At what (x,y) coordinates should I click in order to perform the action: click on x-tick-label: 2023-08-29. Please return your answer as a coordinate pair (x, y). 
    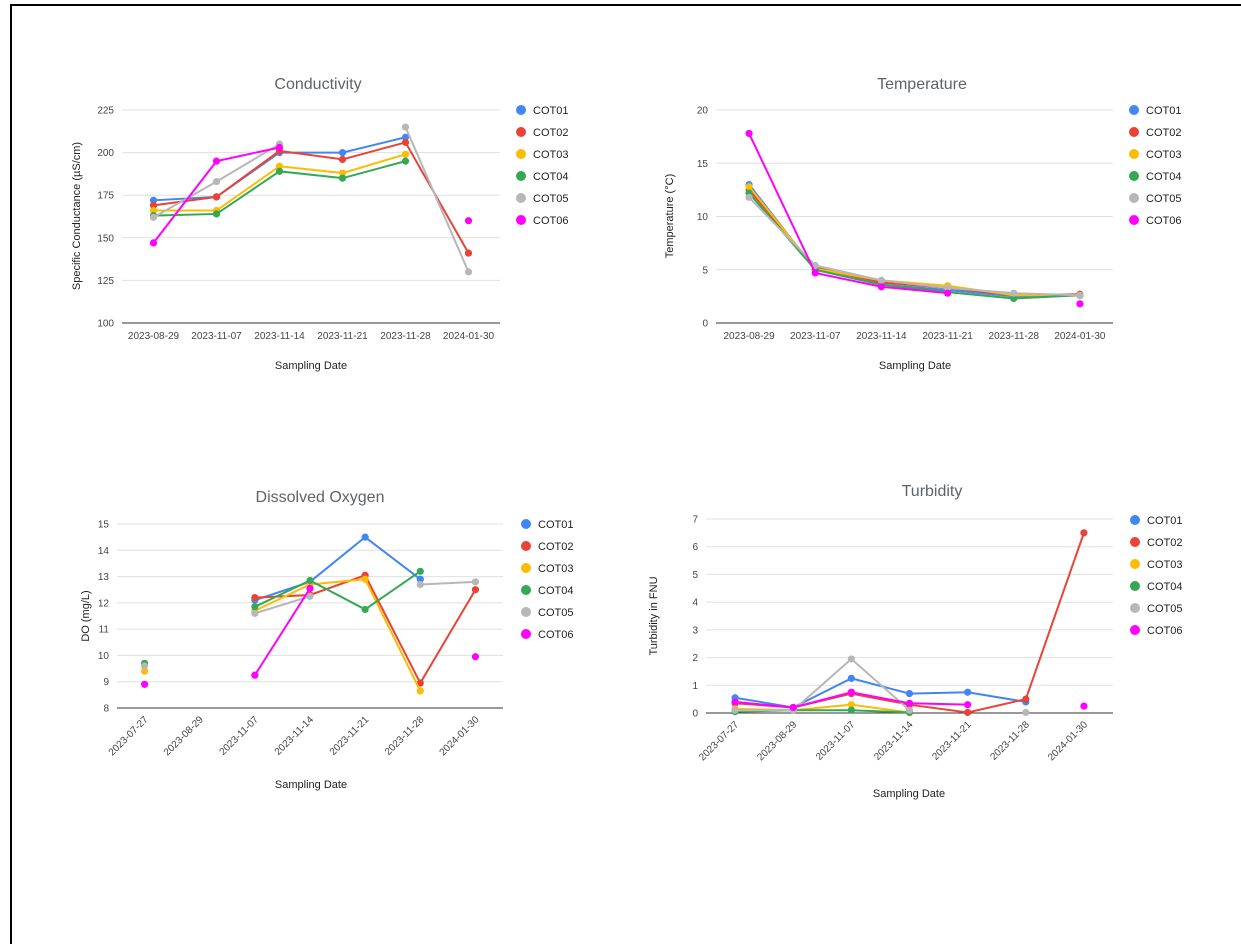
    Looking at the image, I should click on (184, 736).